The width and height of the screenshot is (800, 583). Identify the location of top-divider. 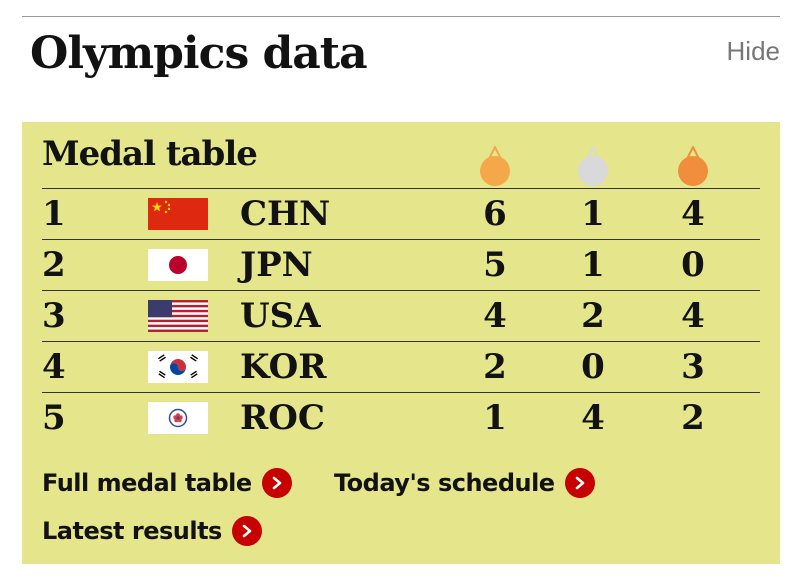
(401, 16).